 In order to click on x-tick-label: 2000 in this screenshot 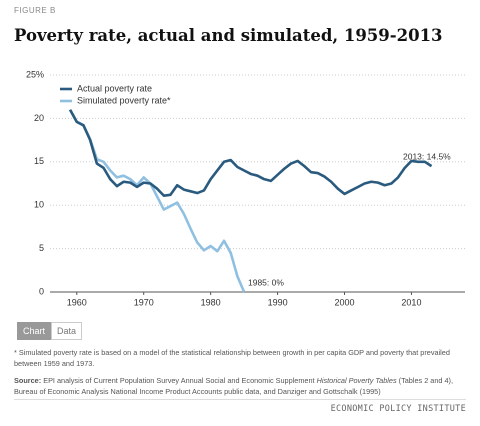, I will do `click(345, 302)`.